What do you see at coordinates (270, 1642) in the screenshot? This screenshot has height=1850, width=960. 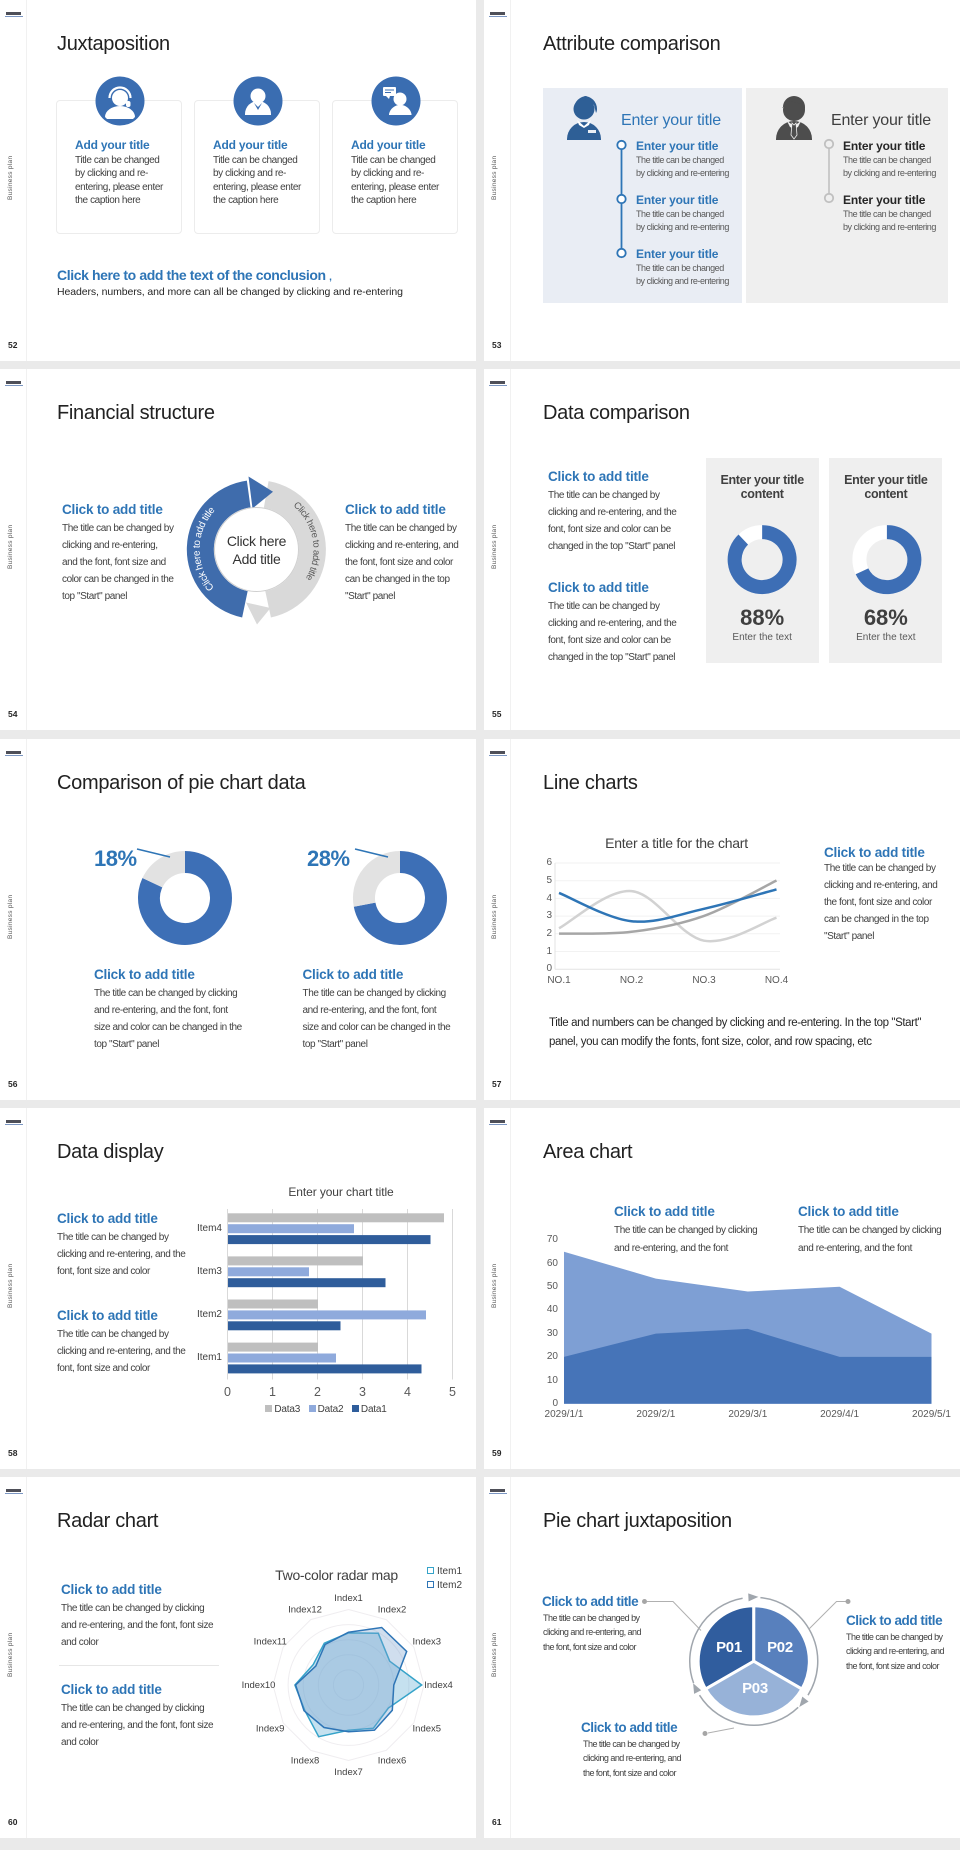 I see `svg-text: Index11` at bounding box center [270, 1642].